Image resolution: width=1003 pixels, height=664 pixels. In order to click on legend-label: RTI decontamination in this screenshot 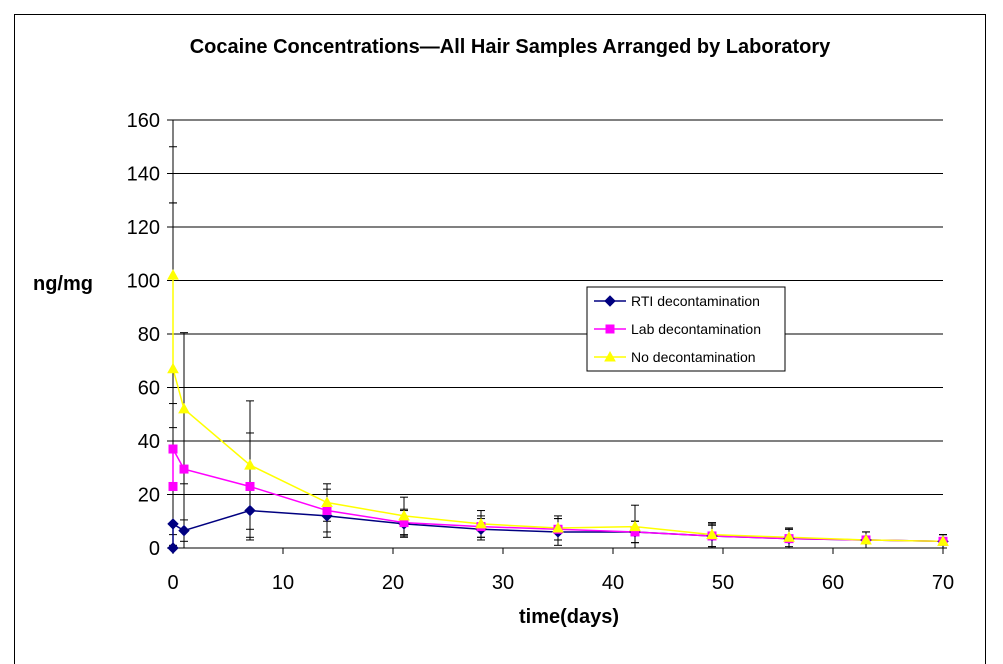, I will do `click(695, 301)`.